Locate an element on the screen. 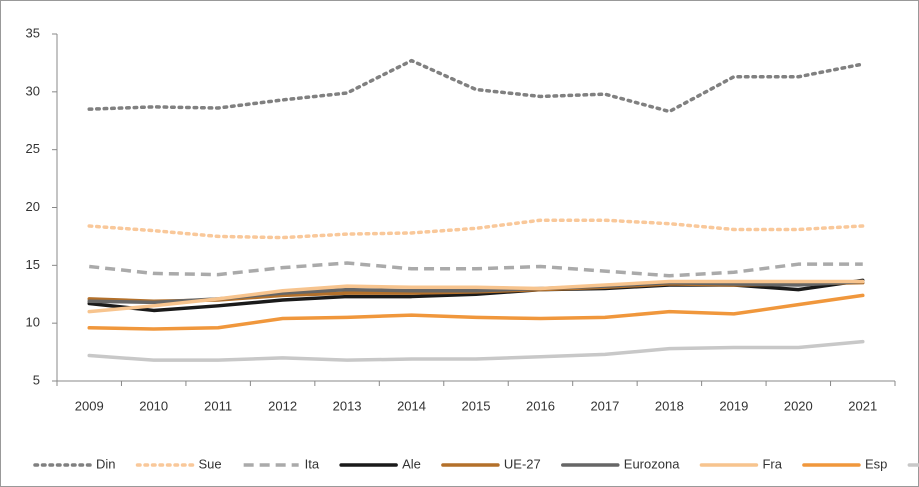  y-tick-label: 35 is located at coordinates (33, 32).